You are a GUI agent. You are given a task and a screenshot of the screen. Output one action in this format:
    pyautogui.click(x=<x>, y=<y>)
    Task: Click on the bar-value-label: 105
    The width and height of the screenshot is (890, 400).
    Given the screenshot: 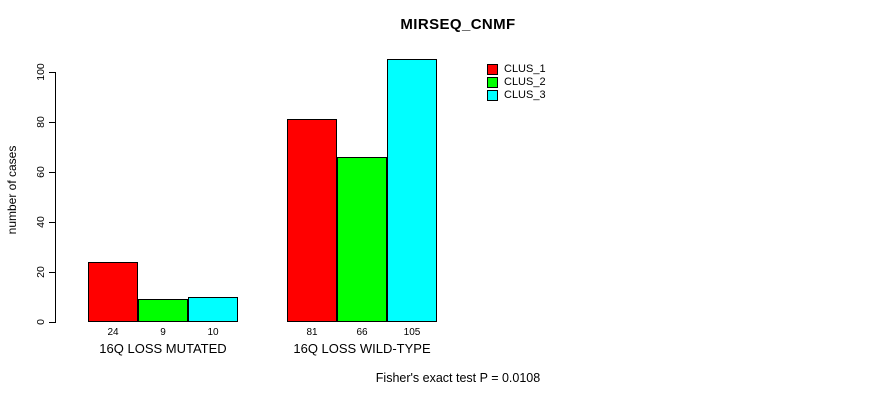 What is the action you would take?
    pyautogui.click(x=412, y=332)
    